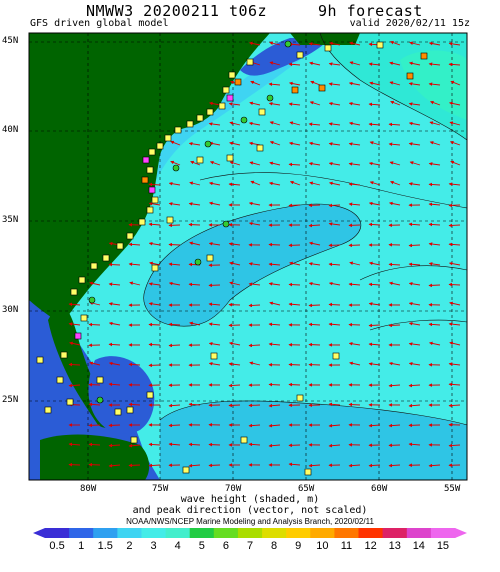 The image size is (500, 572). I want to click on colorbar-label: 3, so click(153, 546).